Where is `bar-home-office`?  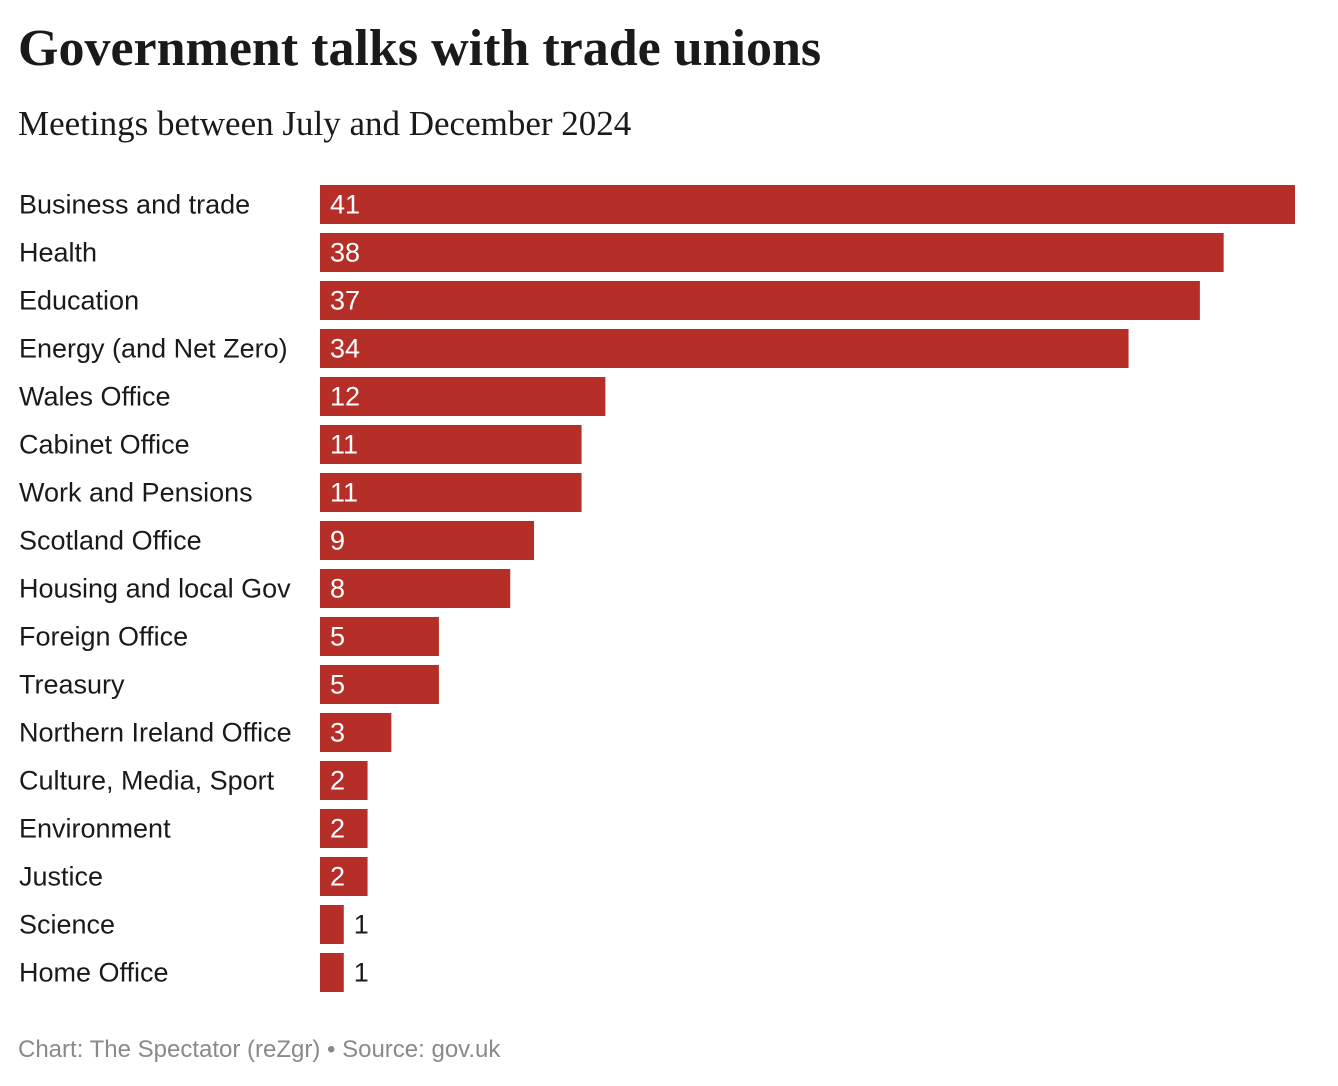 bar-home-office is located at coordinates (332, 972).